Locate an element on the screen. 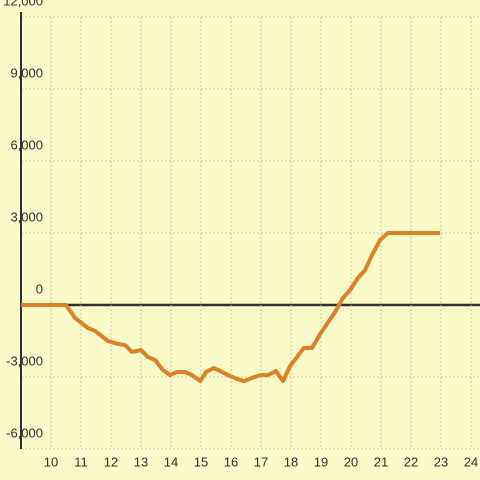 The width and height of the screenshot is (480, 480). x-tick-label: 19 is located at coordinates (321, 461).